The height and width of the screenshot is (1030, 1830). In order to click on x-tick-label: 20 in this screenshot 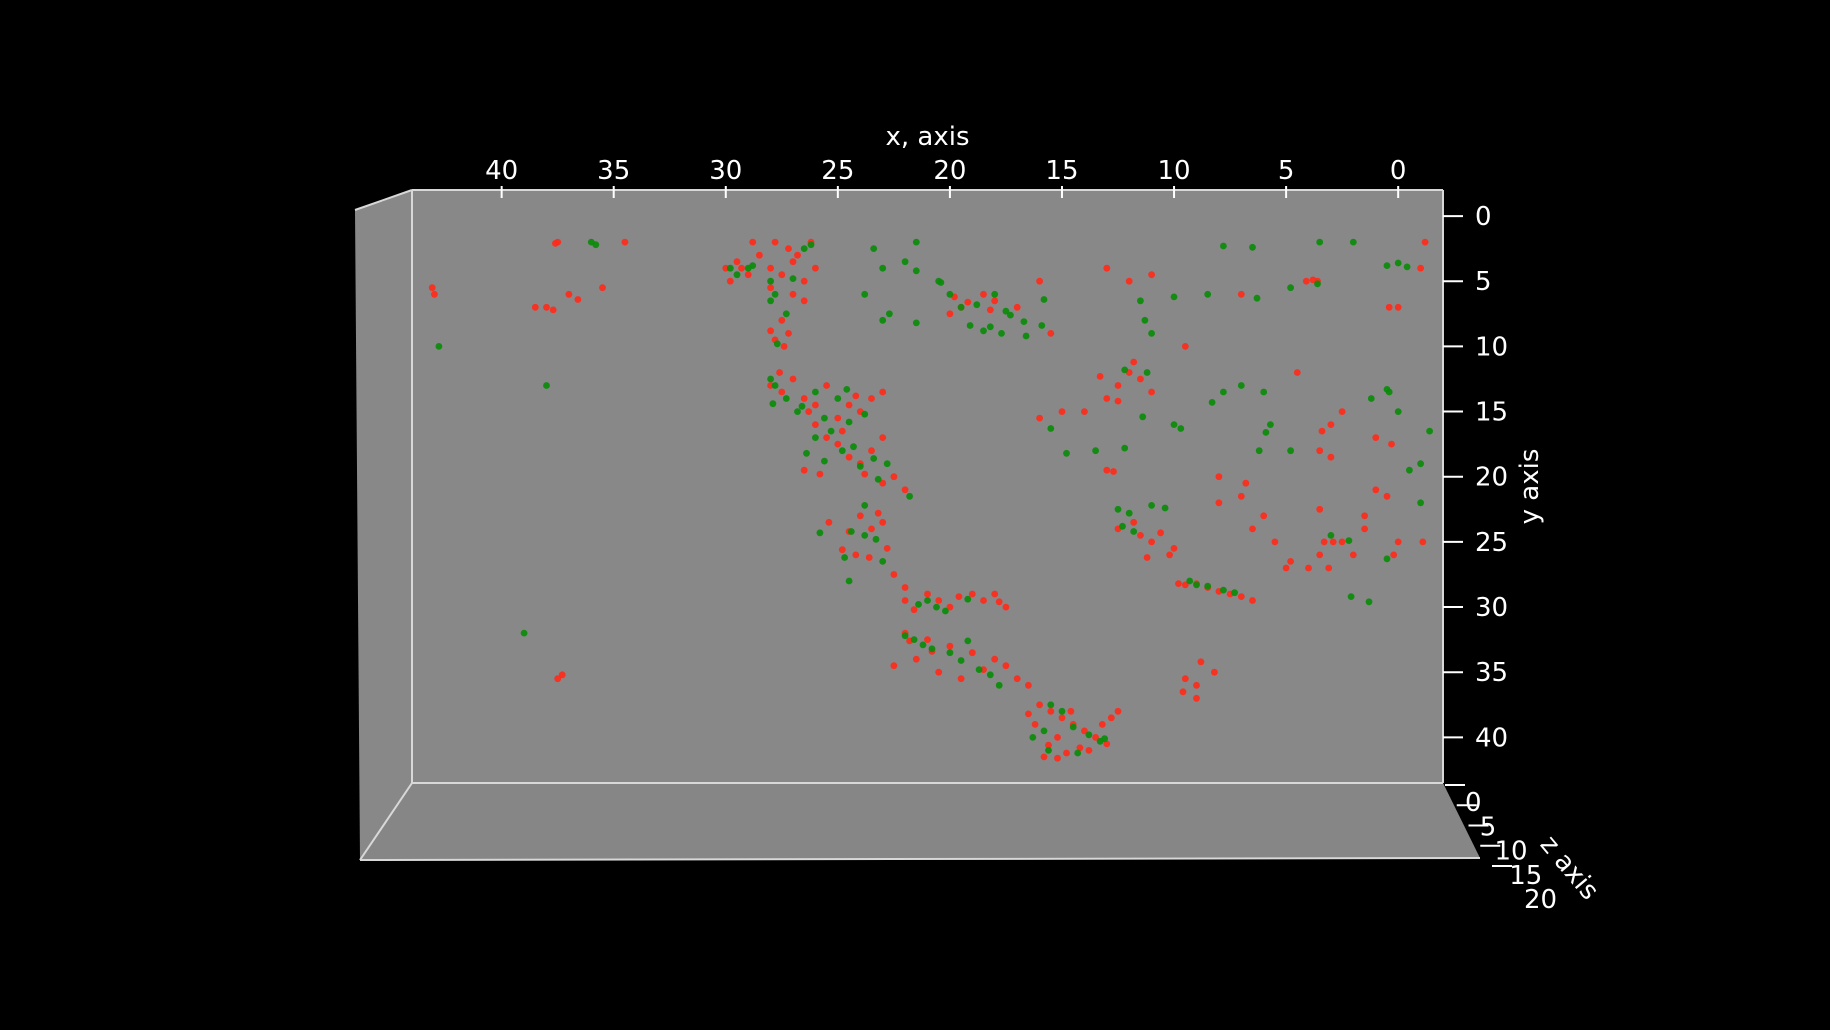, I will do `click(949, 171)`.